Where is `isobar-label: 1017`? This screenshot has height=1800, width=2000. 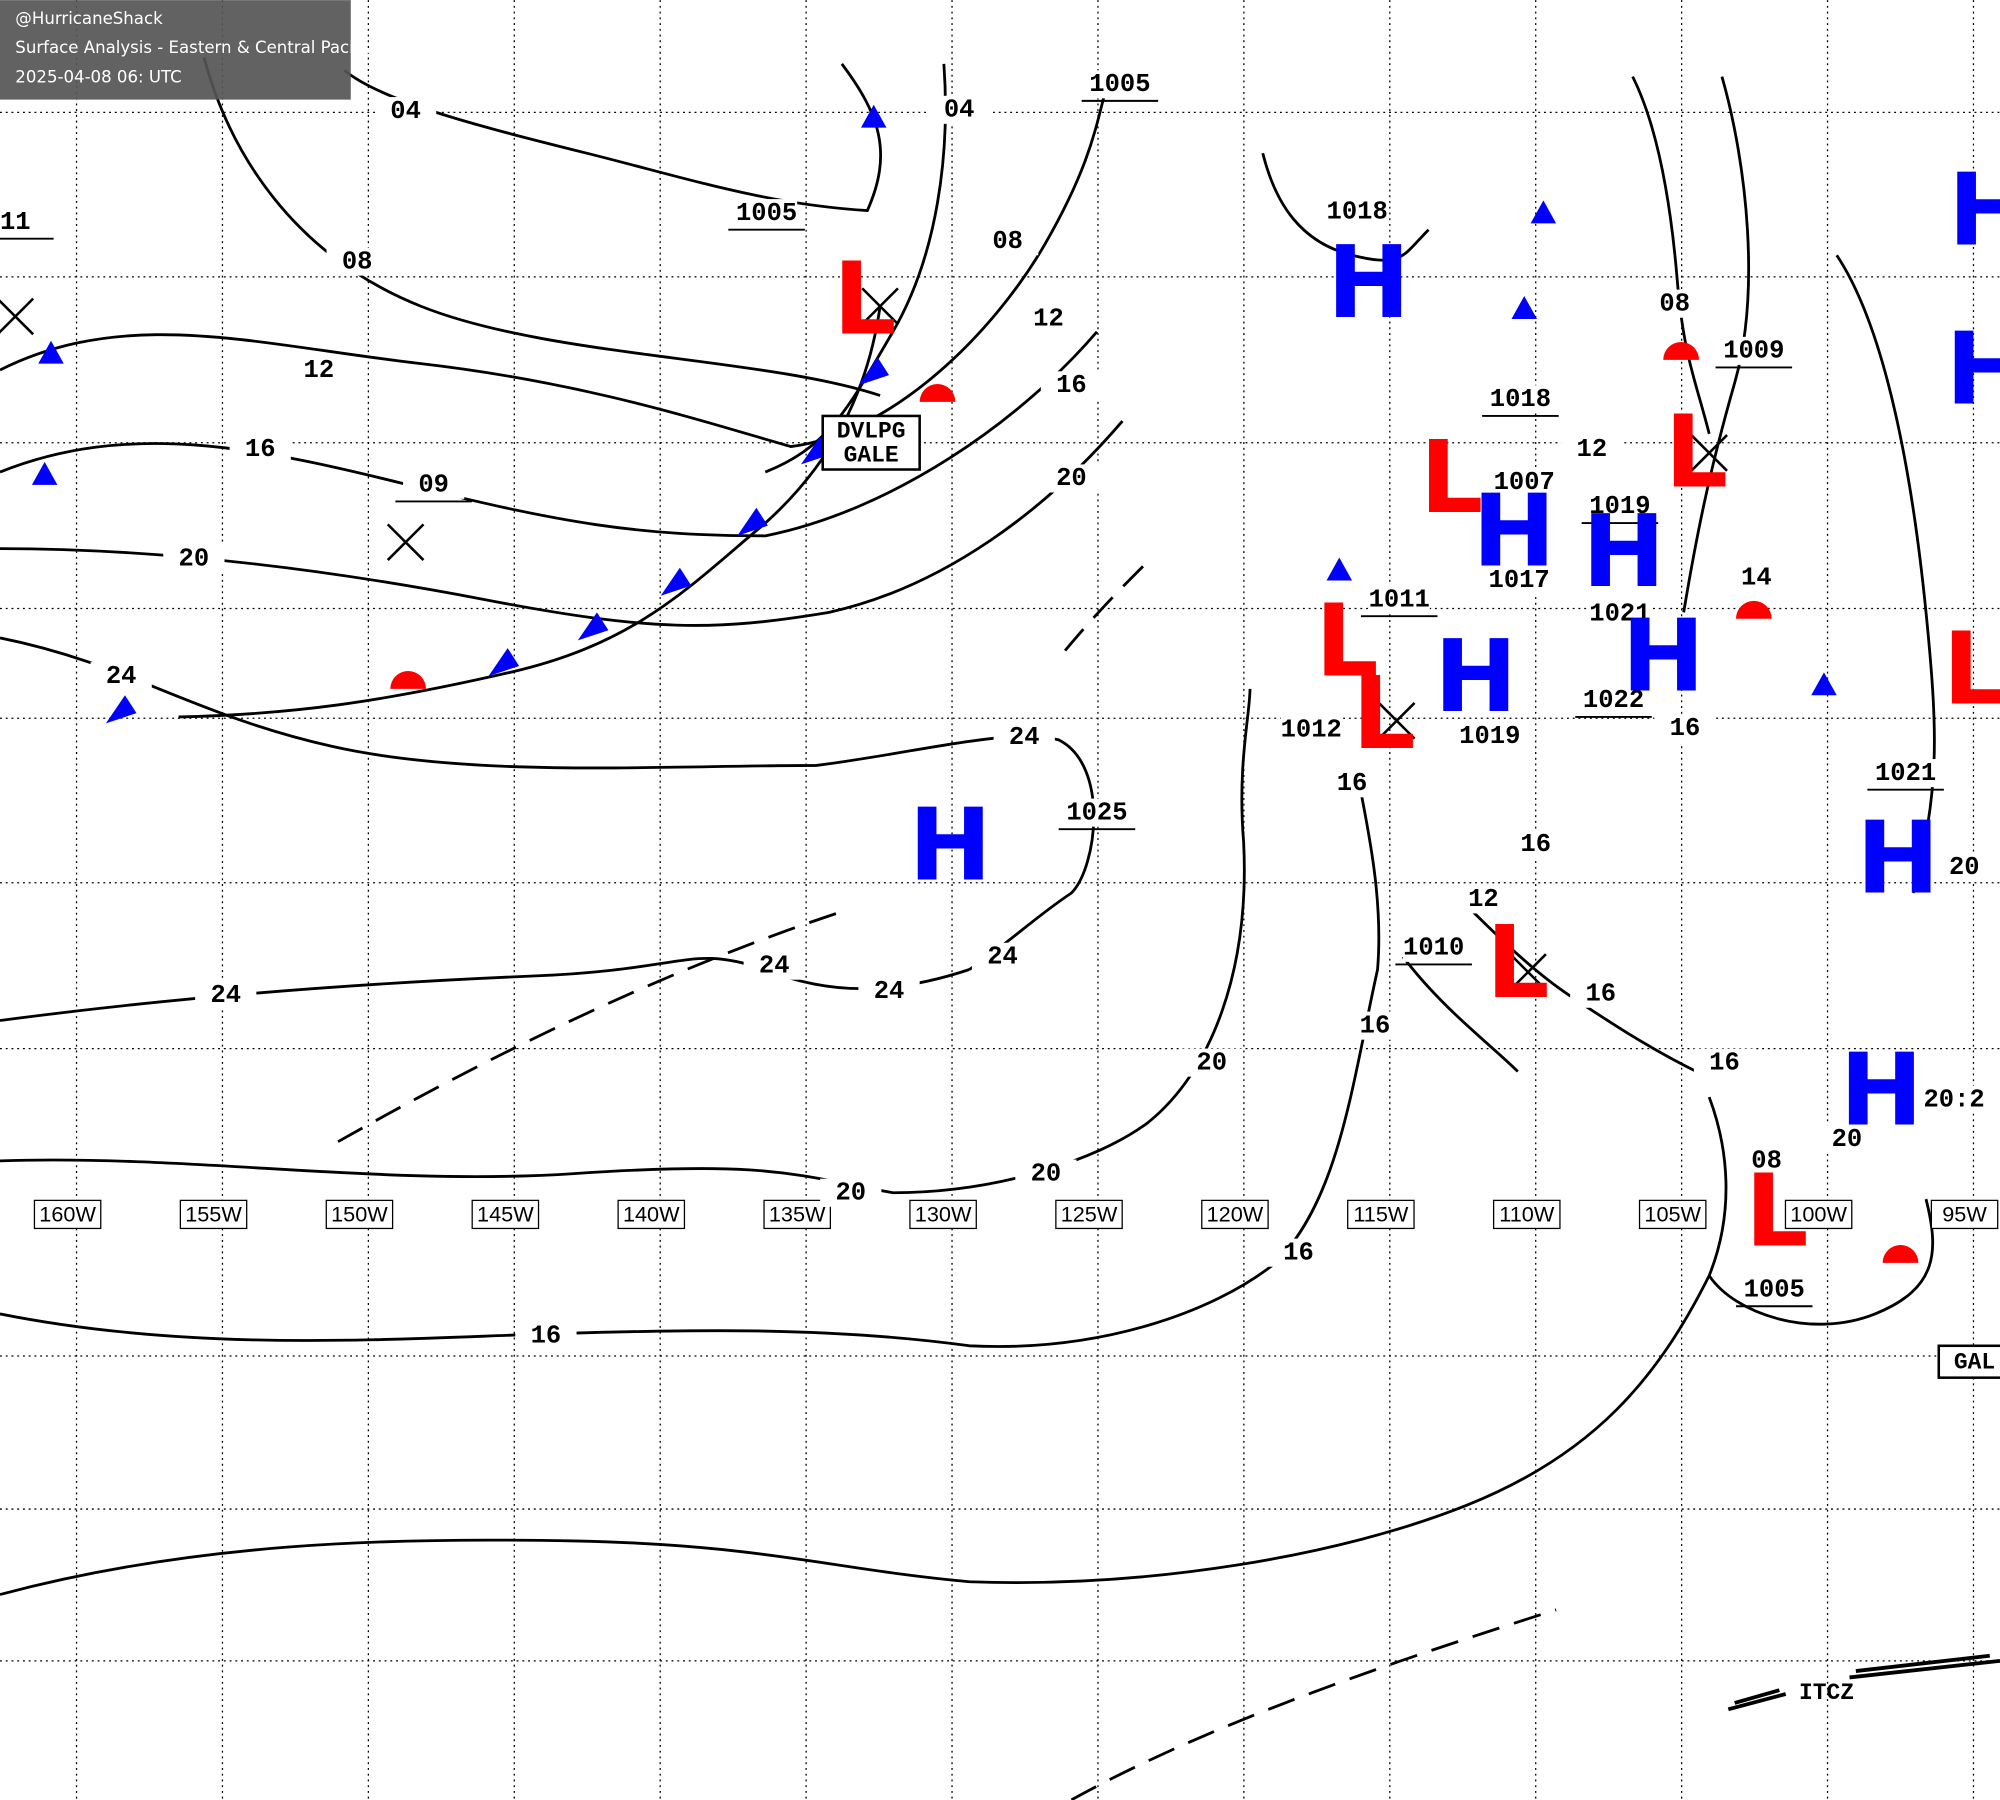
isobar-label: 1017 is located at coordinates (1519, 580).